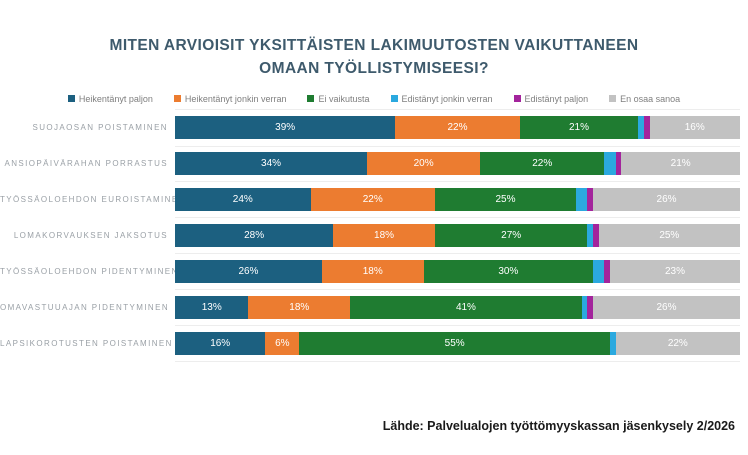  I want to click on stacked-bar: 39% 22% 21% 16%, so click(457, 127).